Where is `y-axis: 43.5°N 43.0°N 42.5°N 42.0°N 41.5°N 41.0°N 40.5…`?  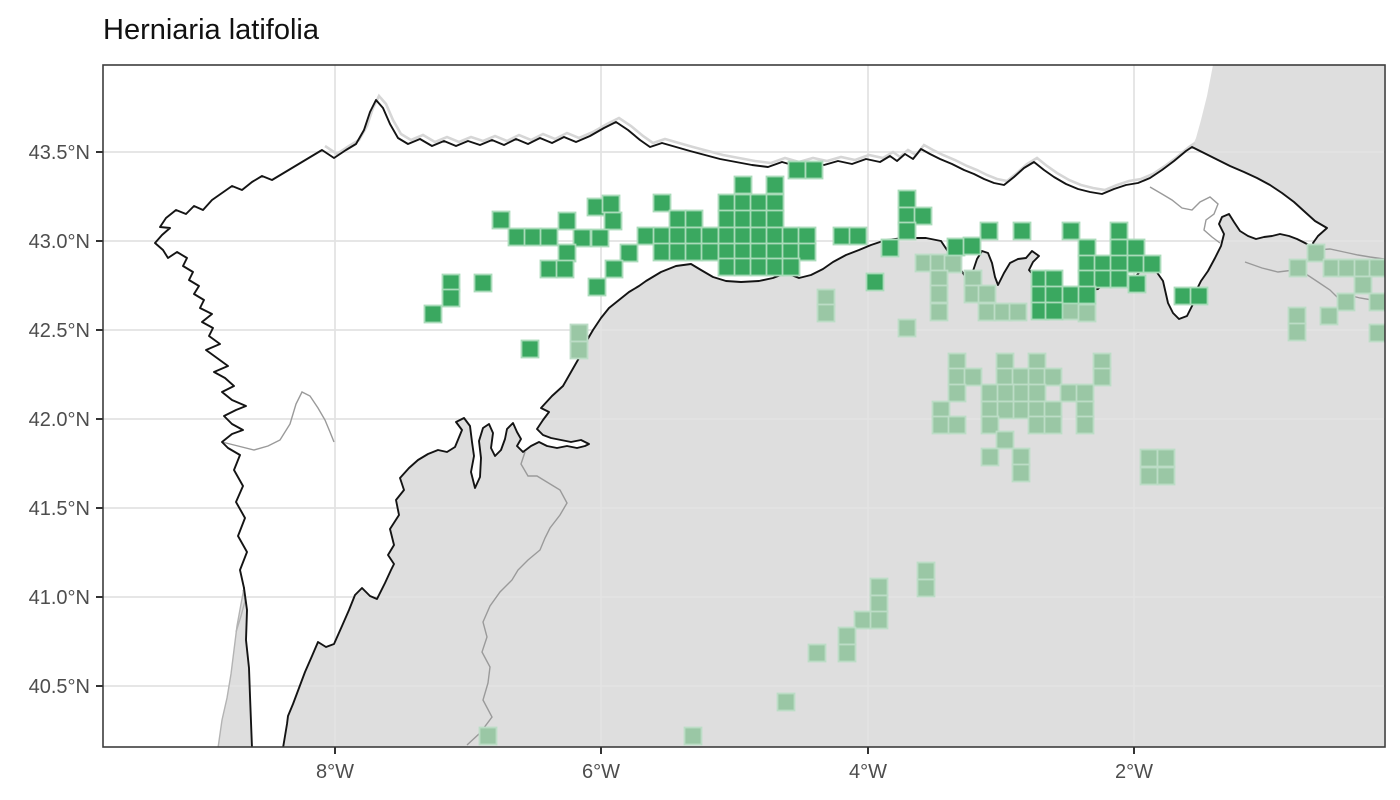
y-axis: 43.5°N 43.0°N 42.5°N 42.0°N 41.5°N 41.0°N 40.5… is located at coordinates (66, 420).